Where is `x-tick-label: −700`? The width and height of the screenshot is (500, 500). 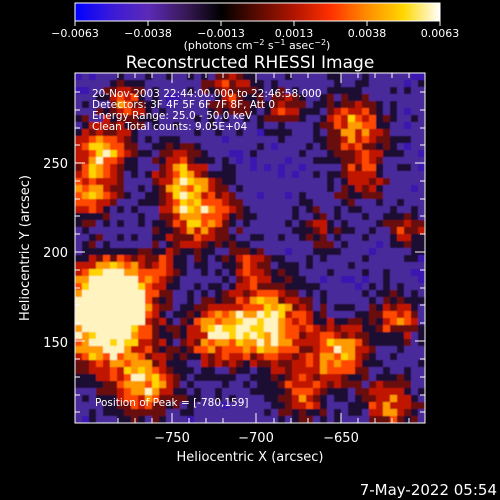 x-tick-label: −700 is located at coordinates (256, 438).